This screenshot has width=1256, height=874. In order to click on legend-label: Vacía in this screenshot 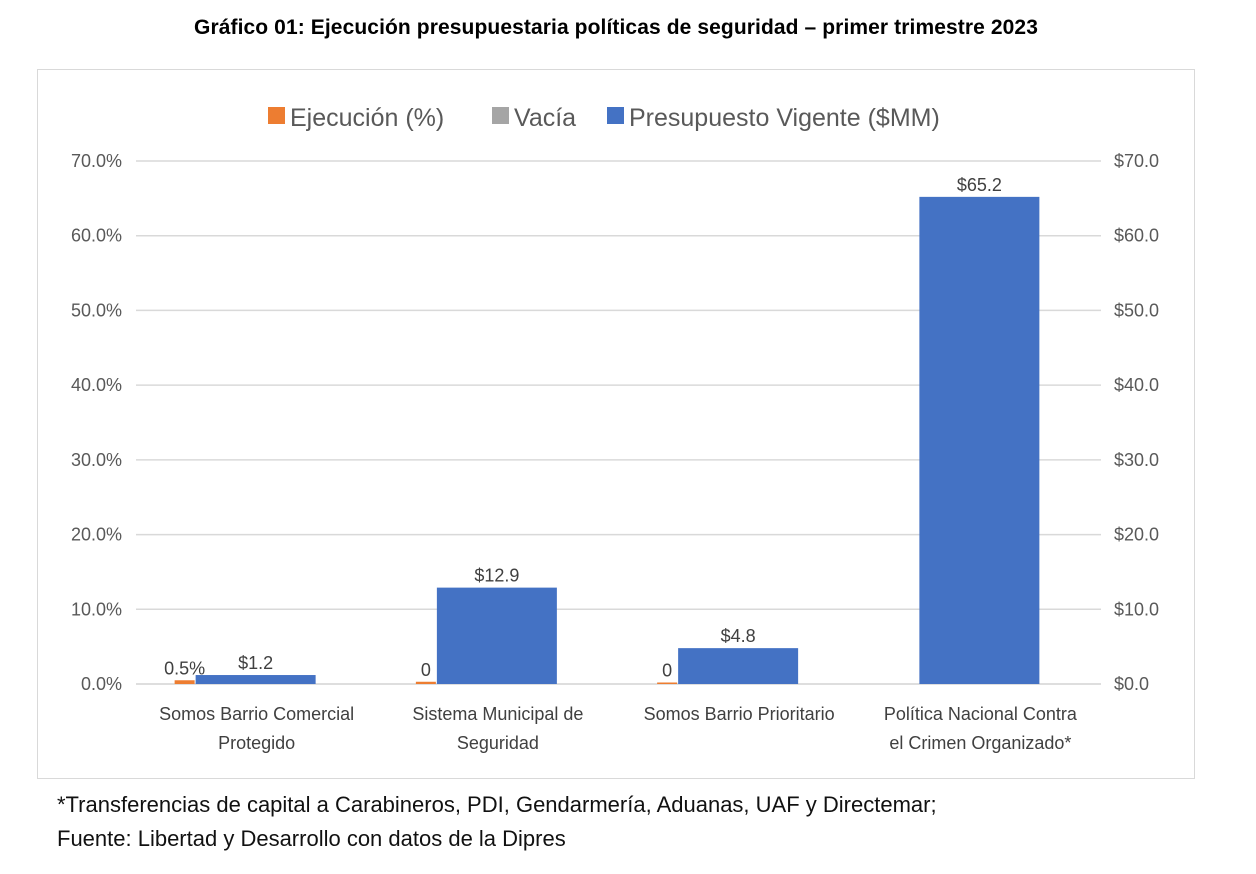, I will do `click(545, 118)`.